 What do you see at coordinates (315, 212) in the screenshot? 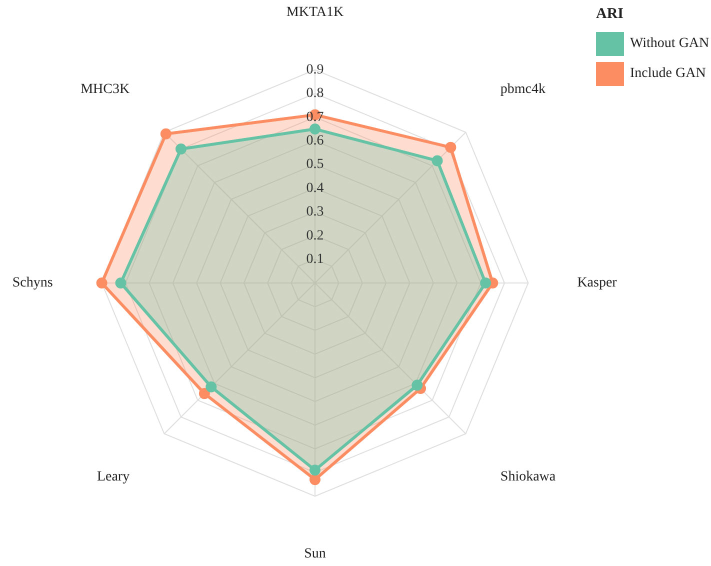
I see `y-tick-label: 0.3` at bounding box center [315, 212].